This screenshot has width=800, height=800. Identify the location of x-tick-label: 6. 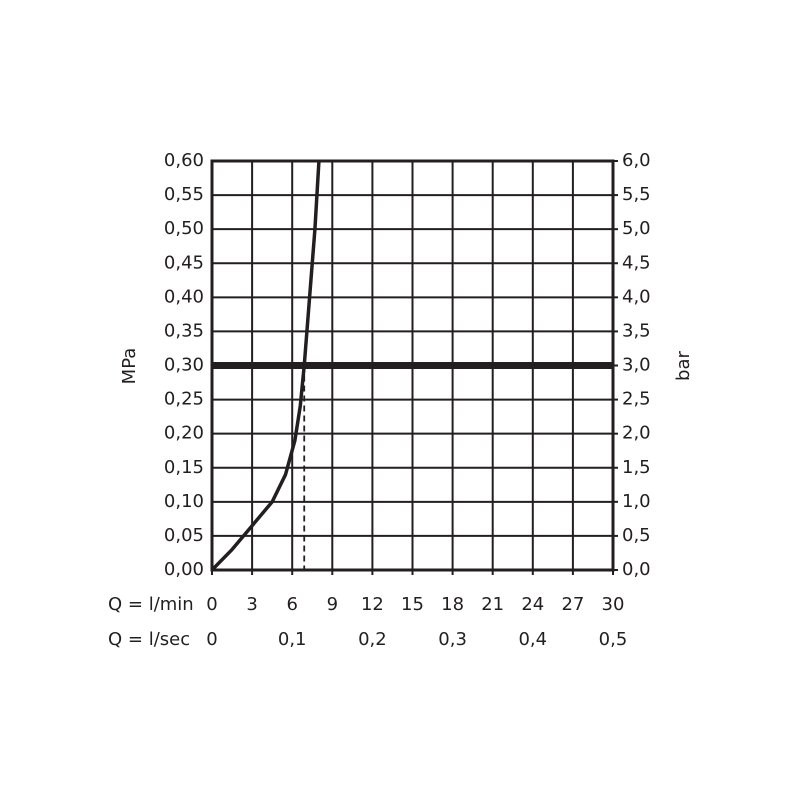
(291, 604).